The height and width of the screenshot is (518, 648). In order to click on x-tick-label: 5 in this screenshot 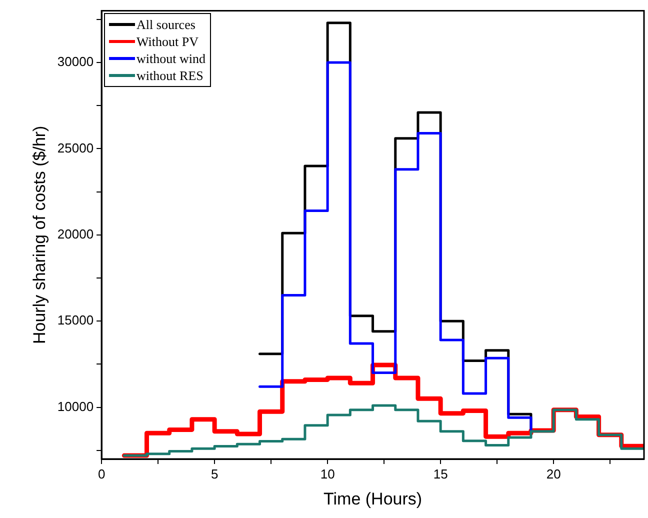, I will do `click(214, 474)`.